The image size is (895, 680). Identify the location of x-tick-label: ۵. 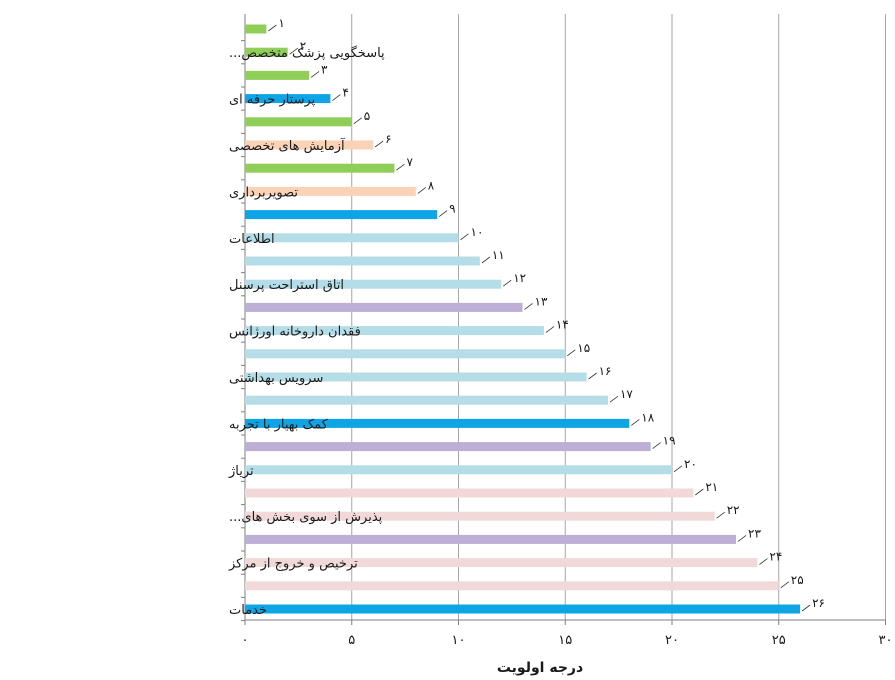
(351, 640).